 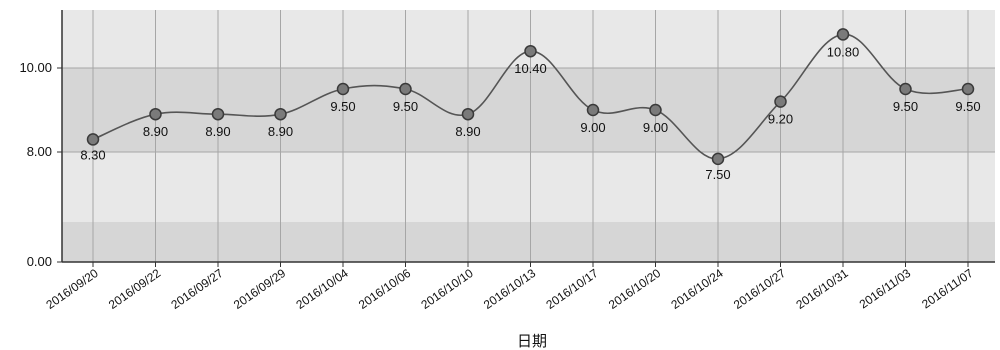 What do you see at coordinates (528, 242) in the screenshot?
I see `band-axis-break` at bounding box center [528, 242].